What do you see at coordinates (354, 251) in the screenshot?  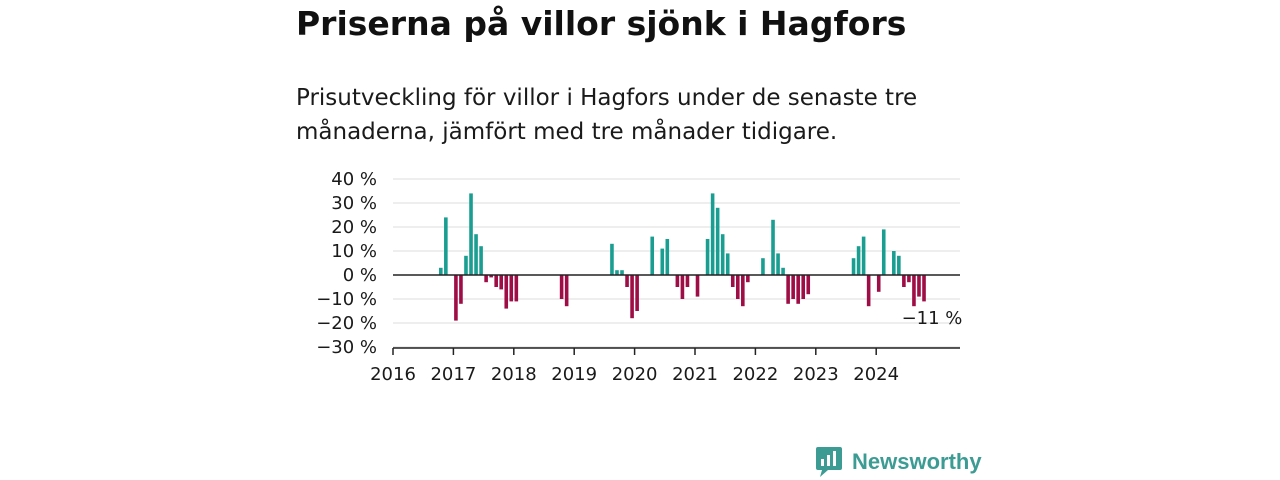 I see `y-tick-label: 10 %` at bounding box center [354, 251].